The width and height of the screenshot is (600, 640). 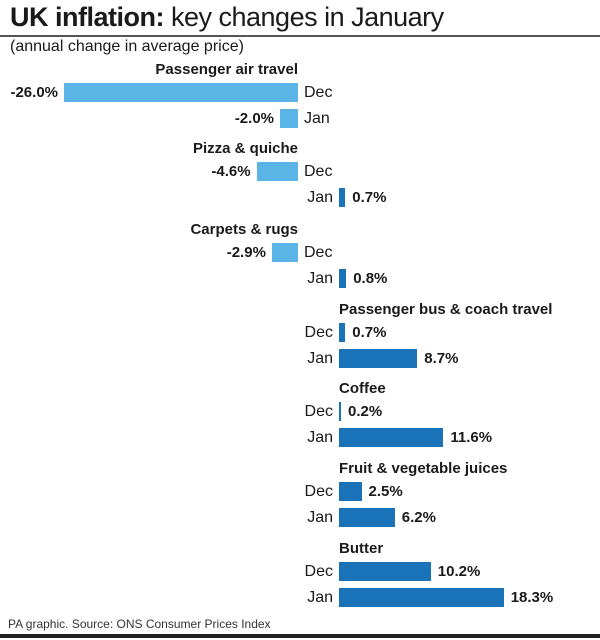 I want to click on category-label: Butter, so click(x=361, y=548).